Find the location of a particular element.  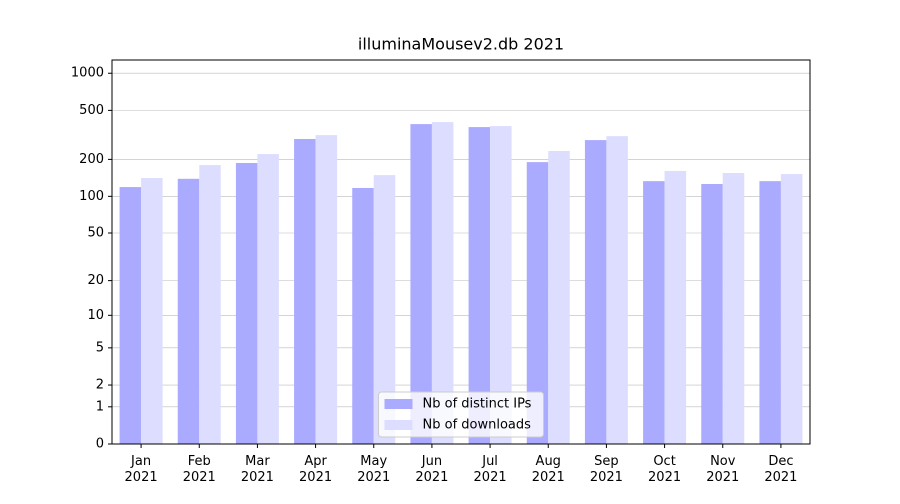

x-tick-label: Oct 2021 is located at coordinates (664, 469).